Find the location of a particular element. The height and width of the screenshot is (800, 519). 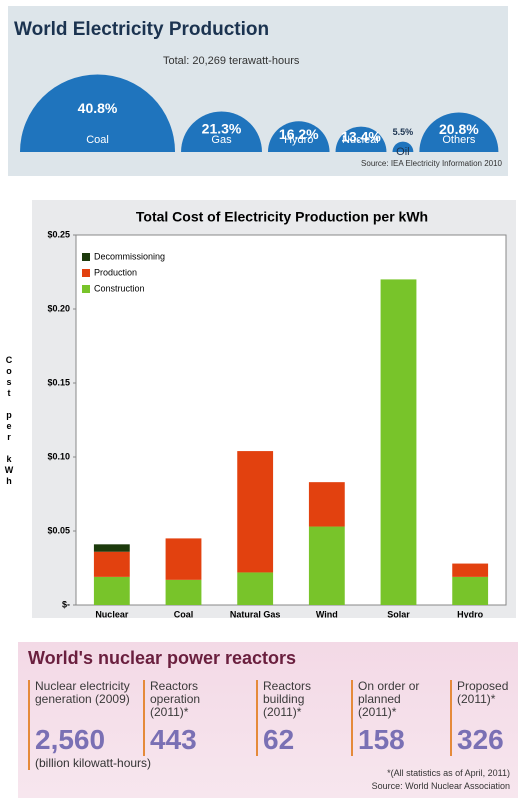

y-tick-label: $0.25 is located at coordinates (58, 234).